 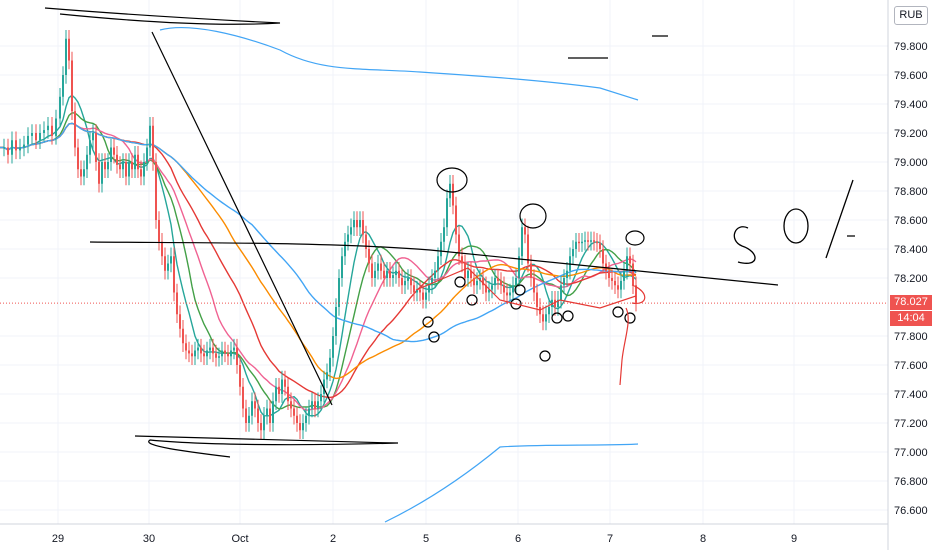 I want to click on price-tick-label: 79.600, so click(x=911, y=76).